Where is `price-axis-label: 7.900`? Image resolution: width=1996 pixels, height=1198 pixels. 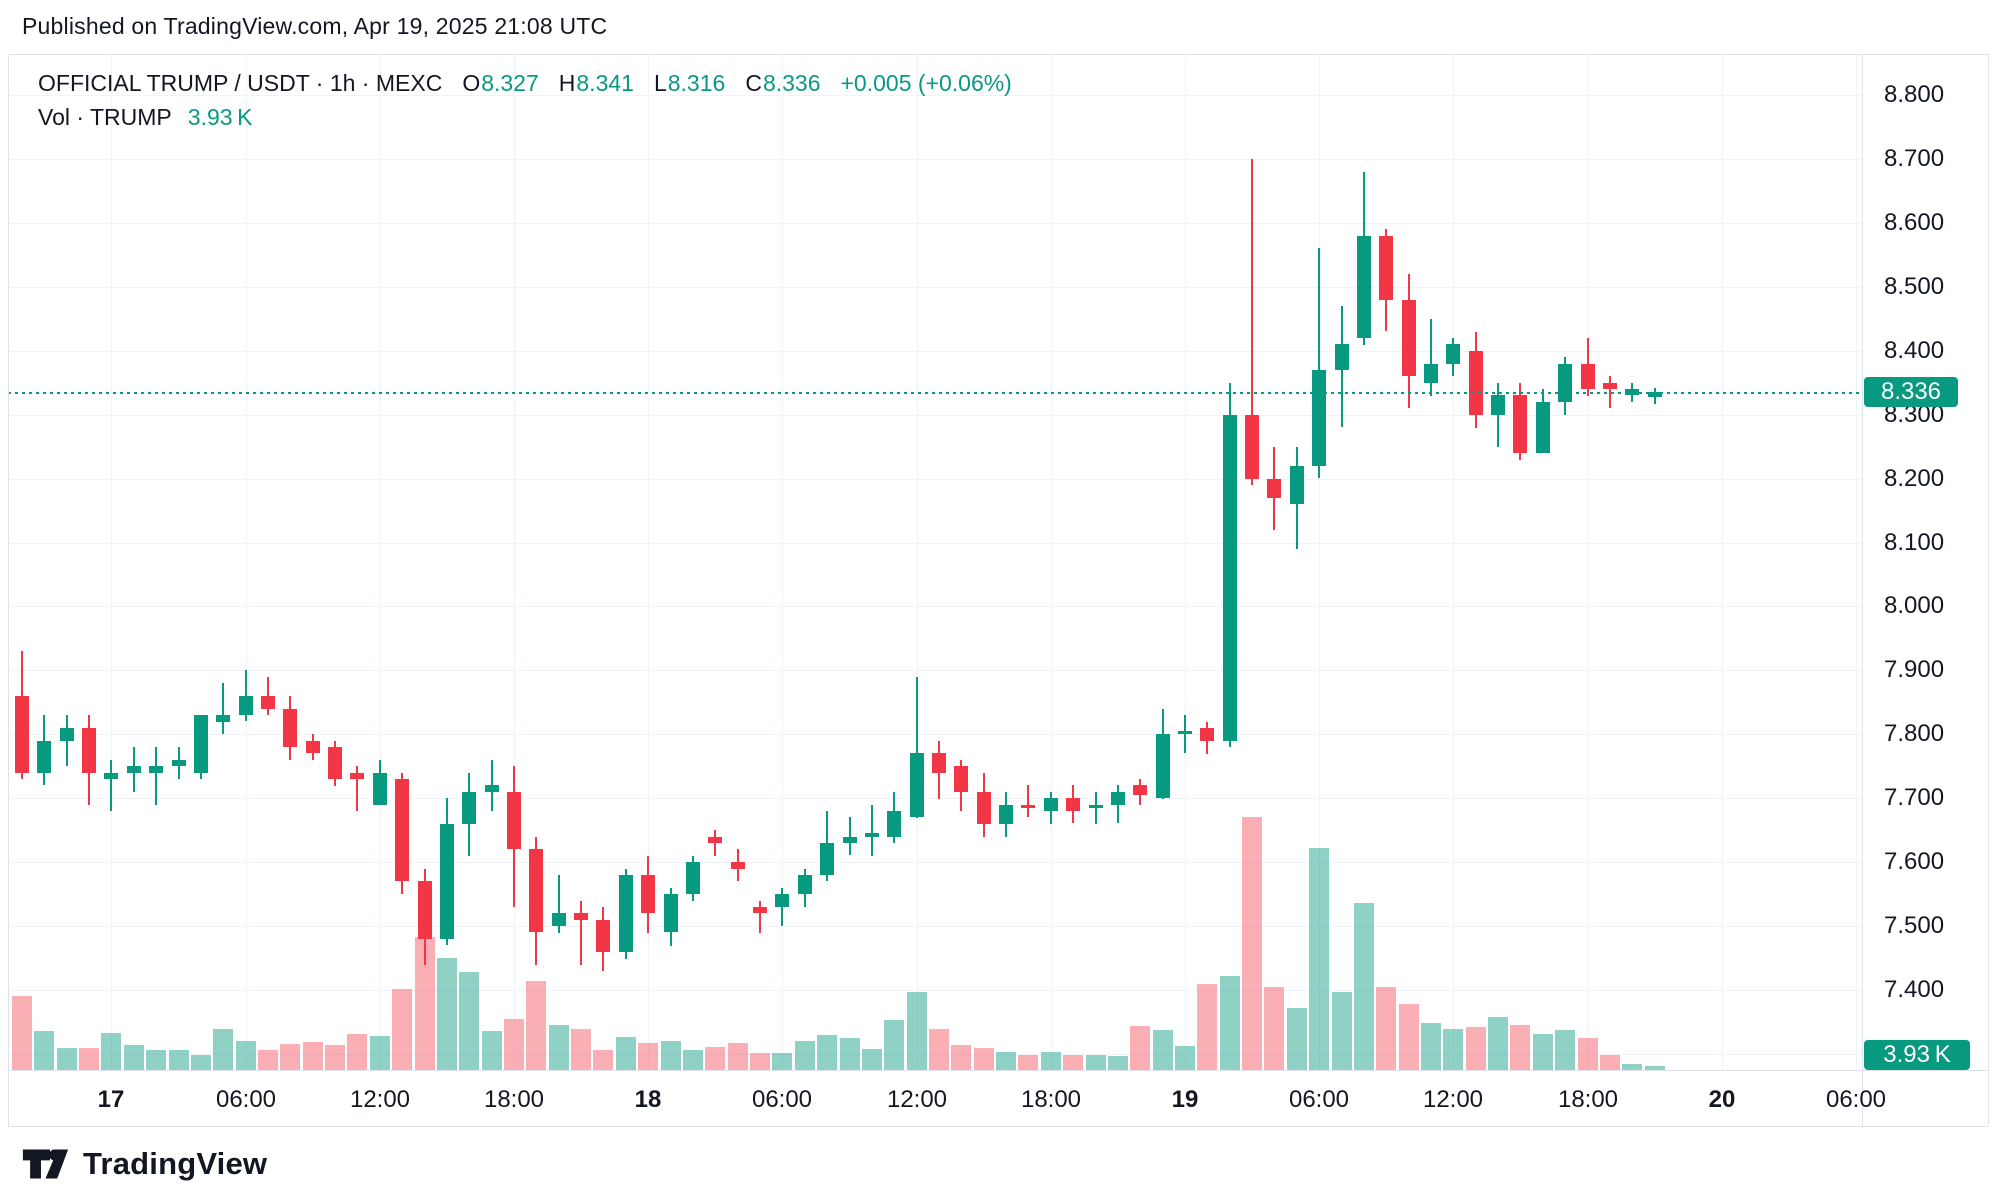
price-axis-label: 7.900 is located at coordinates (1914, 669).